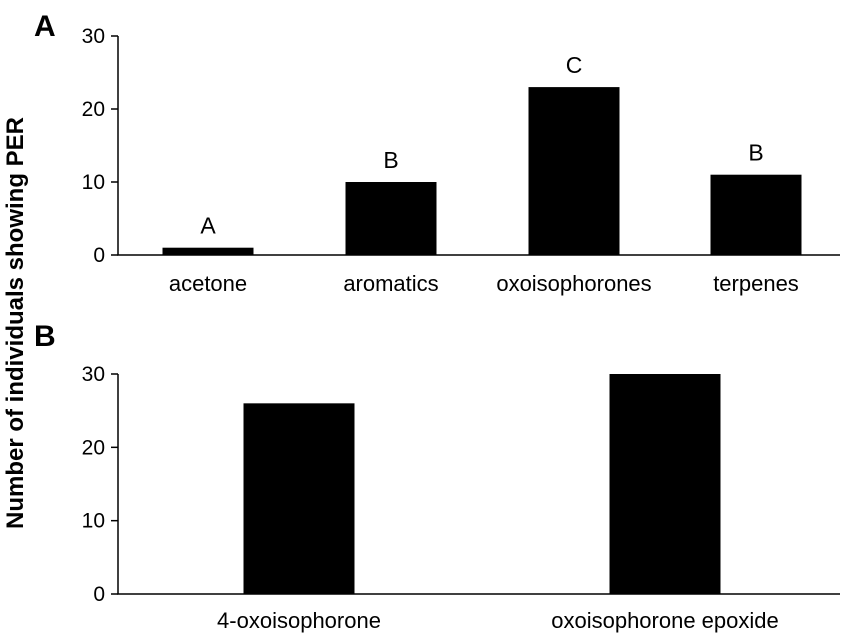 Image resolution: width=854 pixels, height=637 pixels. I want to click on panel-letter: A, so click(45, 26).